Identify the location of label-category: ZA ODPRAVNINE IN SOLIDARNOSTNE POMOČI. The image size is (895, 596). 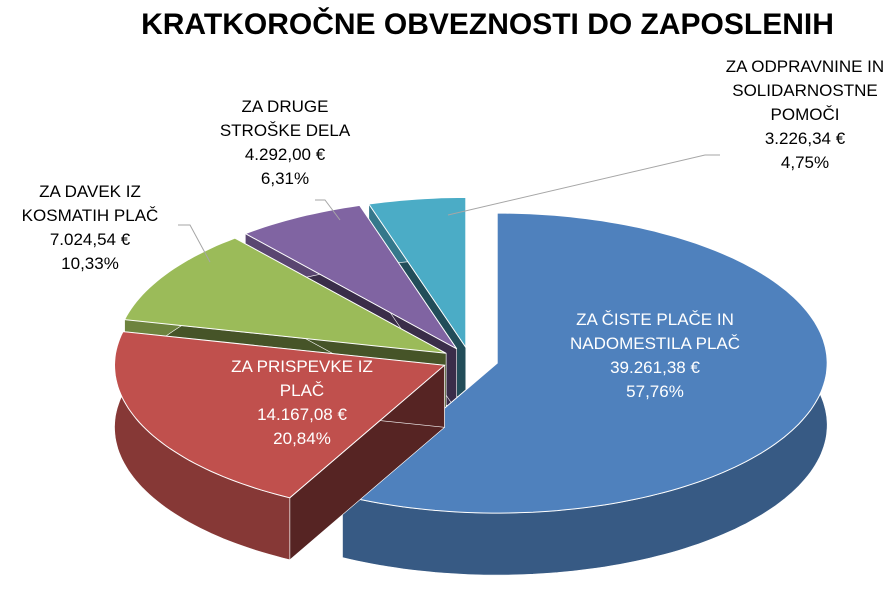
(805, 90).